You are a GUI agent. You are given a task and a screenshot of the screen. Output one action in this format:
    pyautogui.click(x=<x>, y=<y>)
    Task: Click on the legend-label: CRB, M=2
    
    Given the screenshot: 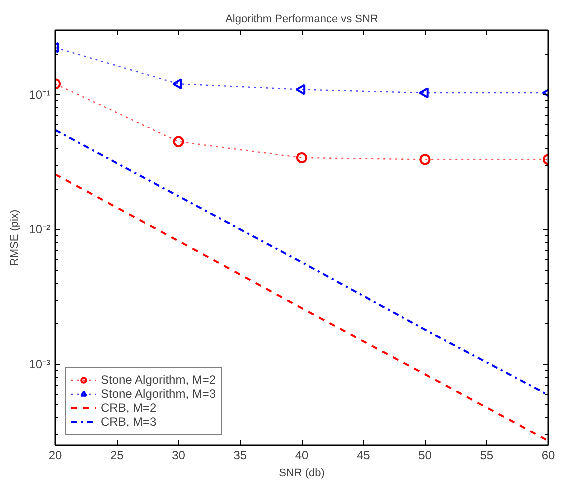 What is the action you would take?
    pyautogui.click(x=129, y=408)
    